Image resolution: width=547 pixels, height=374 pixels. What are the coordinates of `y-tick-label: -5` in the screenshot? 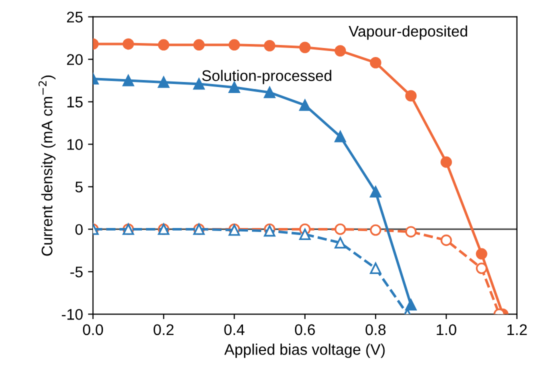 It's located at (76, 272).